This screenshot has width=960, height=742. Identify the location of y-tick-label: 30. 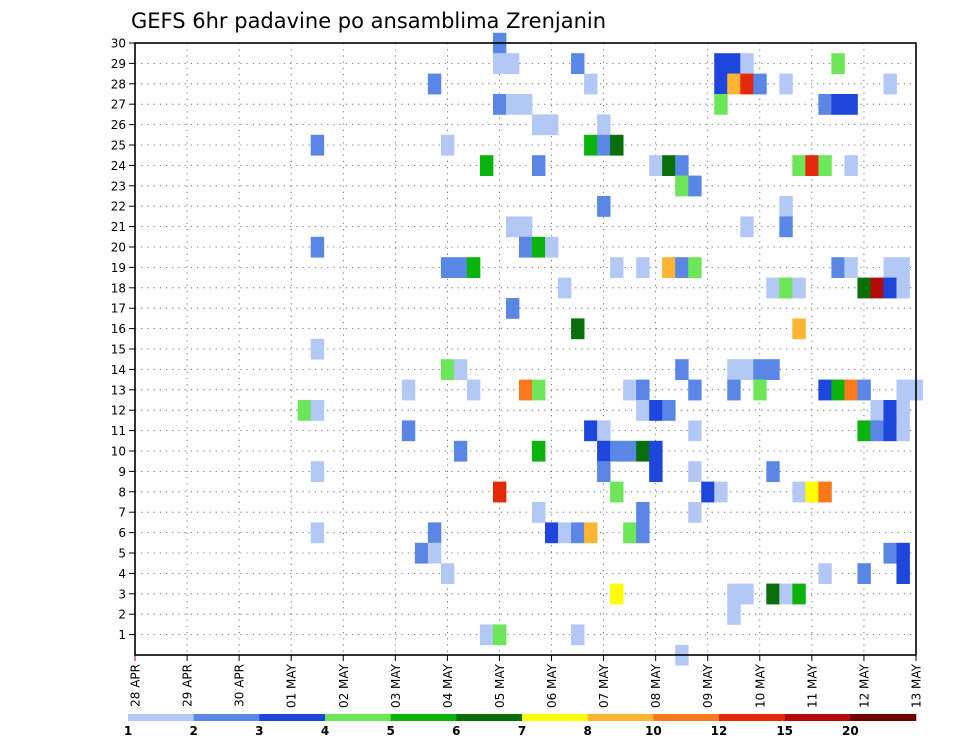
(118, 44).